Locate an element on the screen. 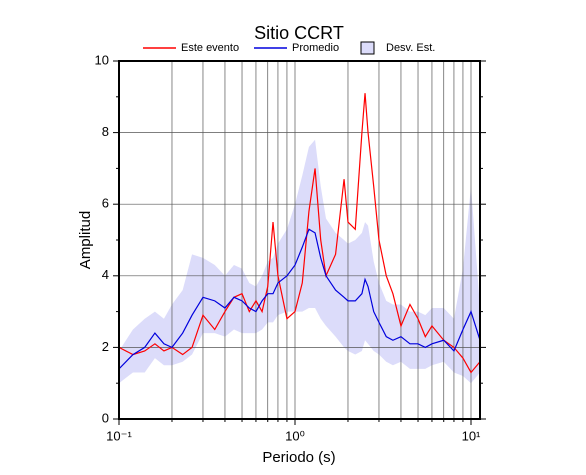 This screenshot has width=586, height=475. x-tick-label: 10⁰ is located at coordinates (295, 435).